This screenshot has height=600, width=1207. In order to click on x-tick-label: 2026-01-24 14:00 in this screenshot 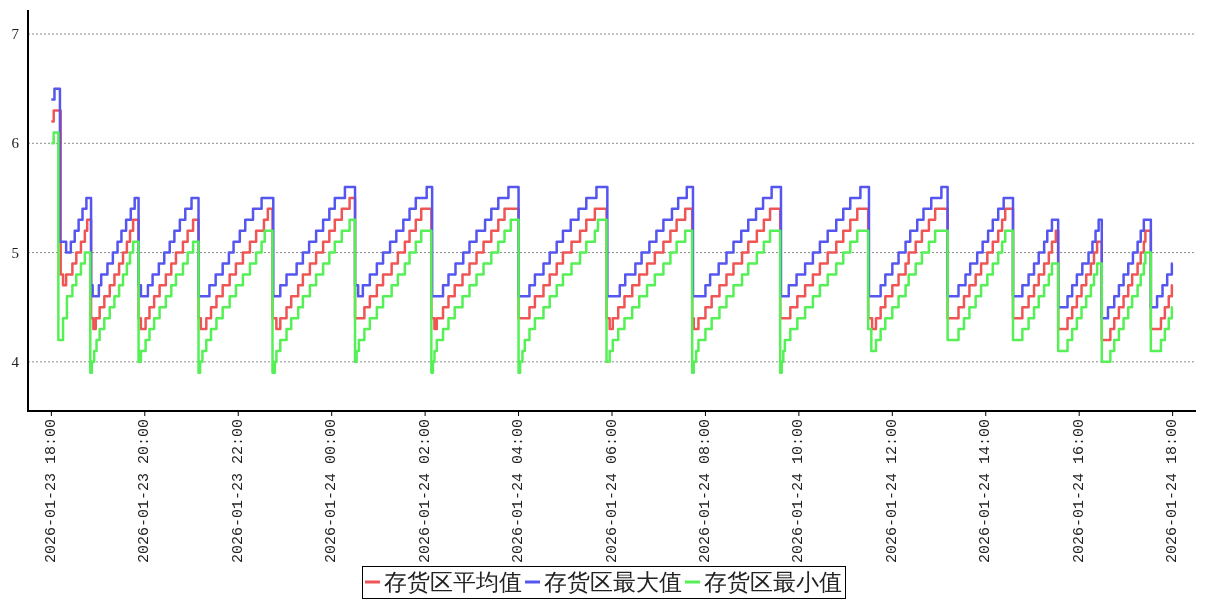, I will do `click(986, 491)`.